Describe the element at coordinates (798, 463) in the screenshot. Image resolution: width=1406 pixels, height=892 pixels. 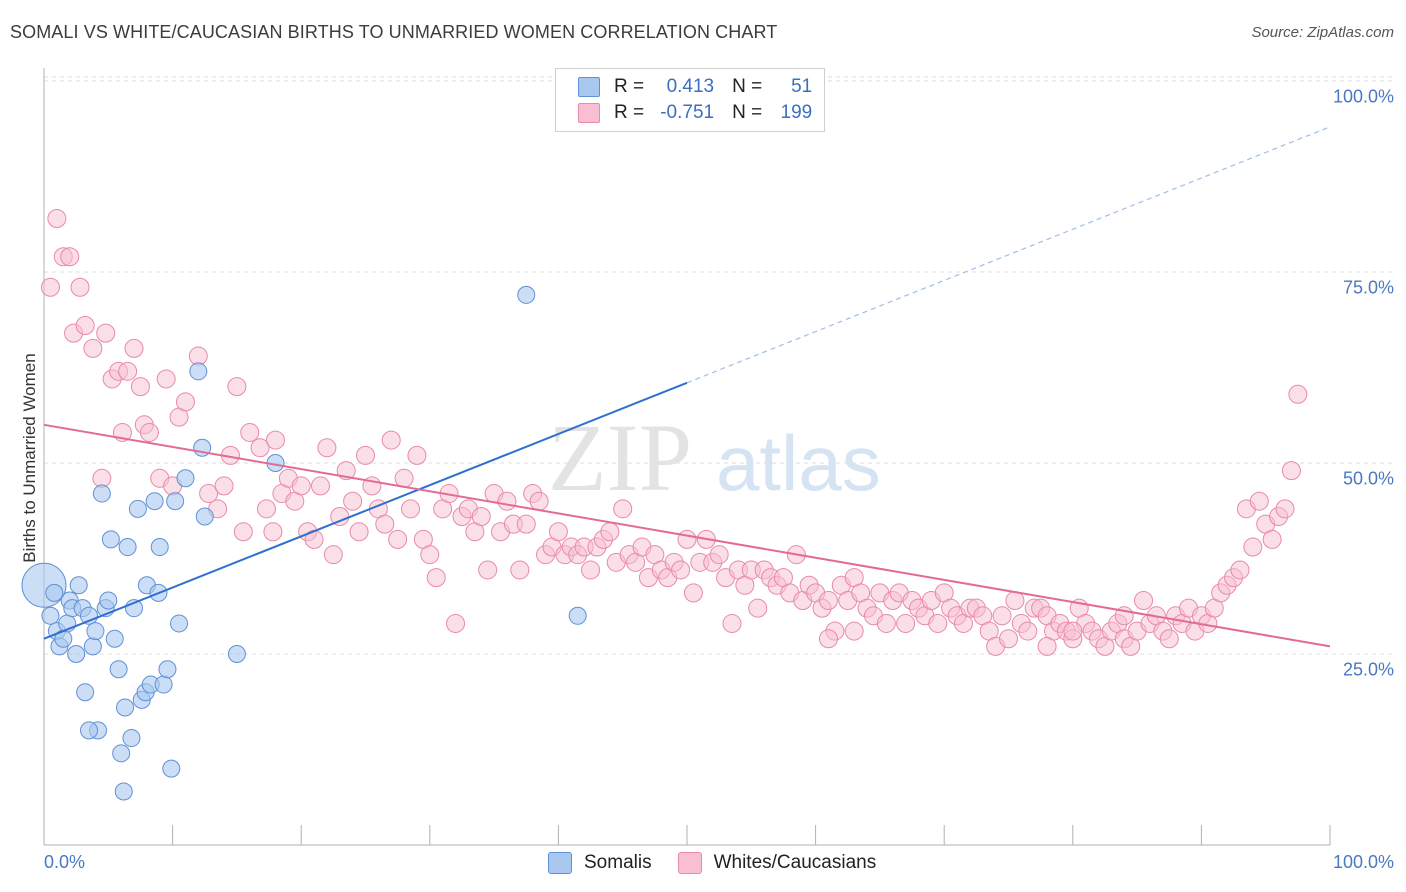
I see `watermark-atlas: atlas` at that location.